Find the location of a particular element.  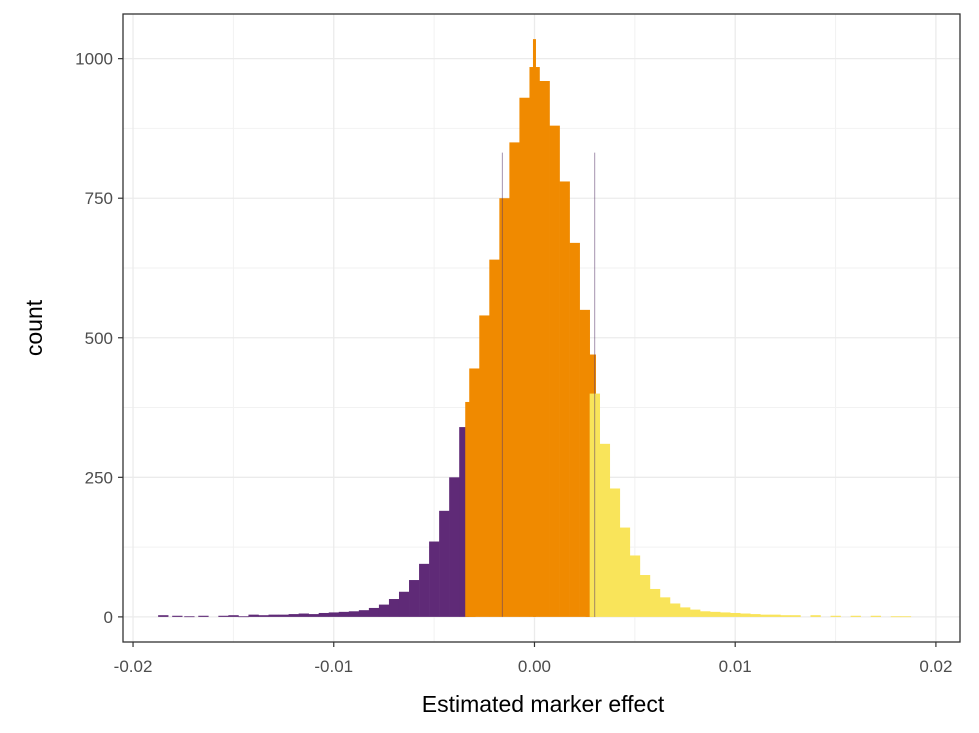

y-tick-label: 500 is located at coordinates (99, 338).